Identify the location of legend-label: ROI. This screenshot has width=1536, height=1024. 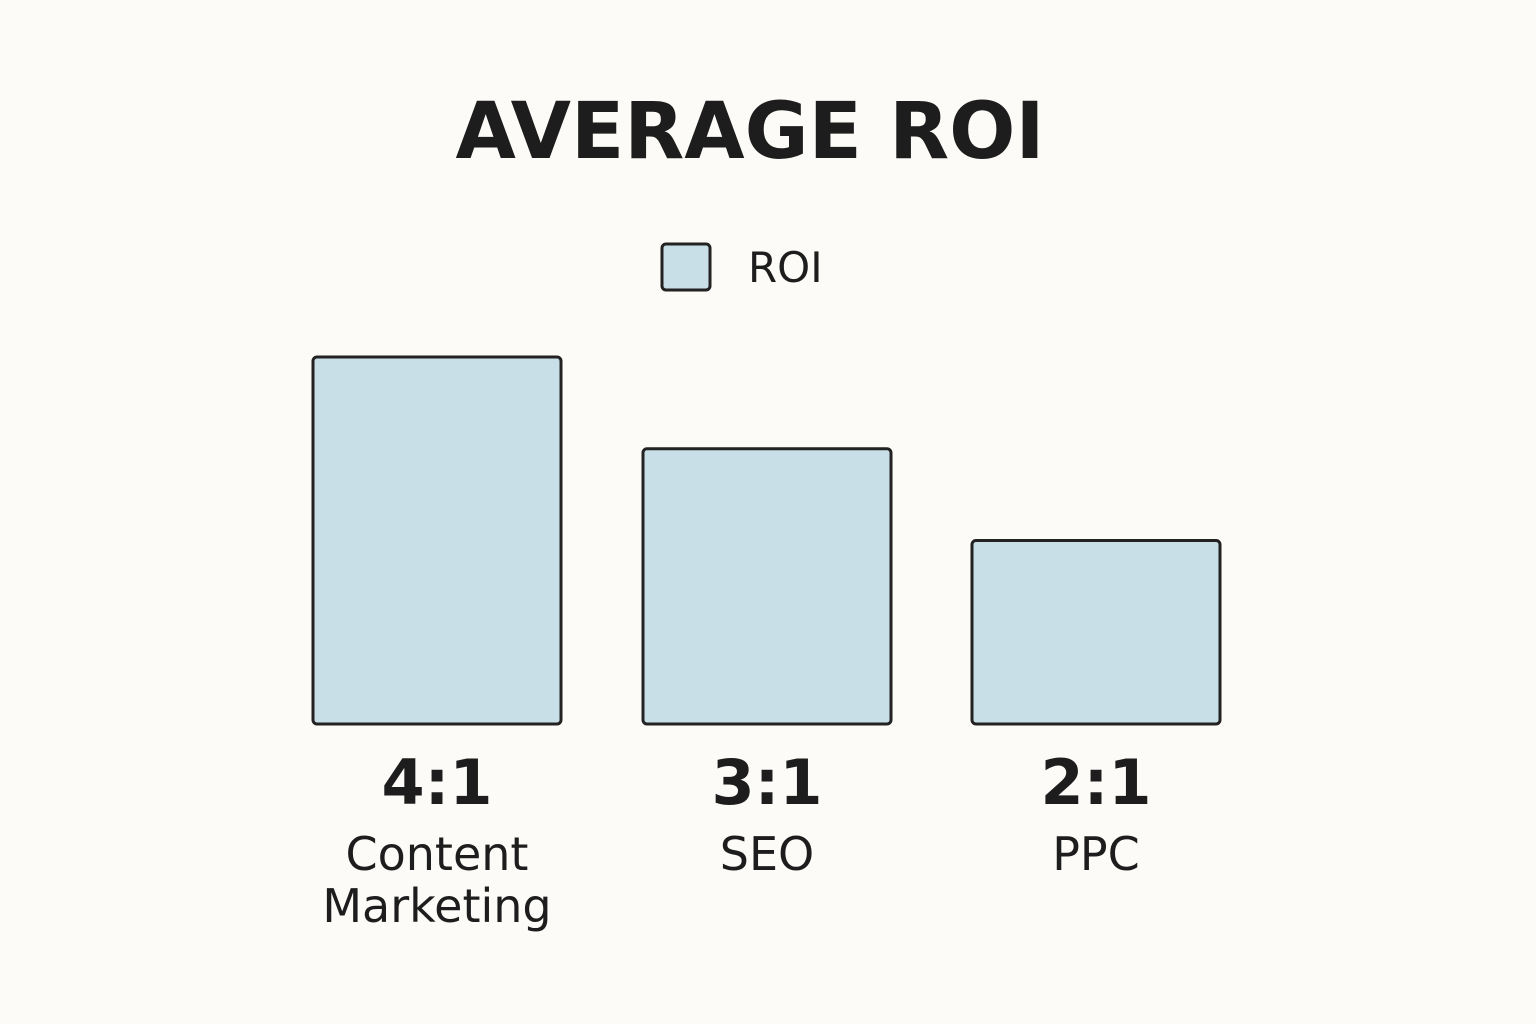
(785, 267).